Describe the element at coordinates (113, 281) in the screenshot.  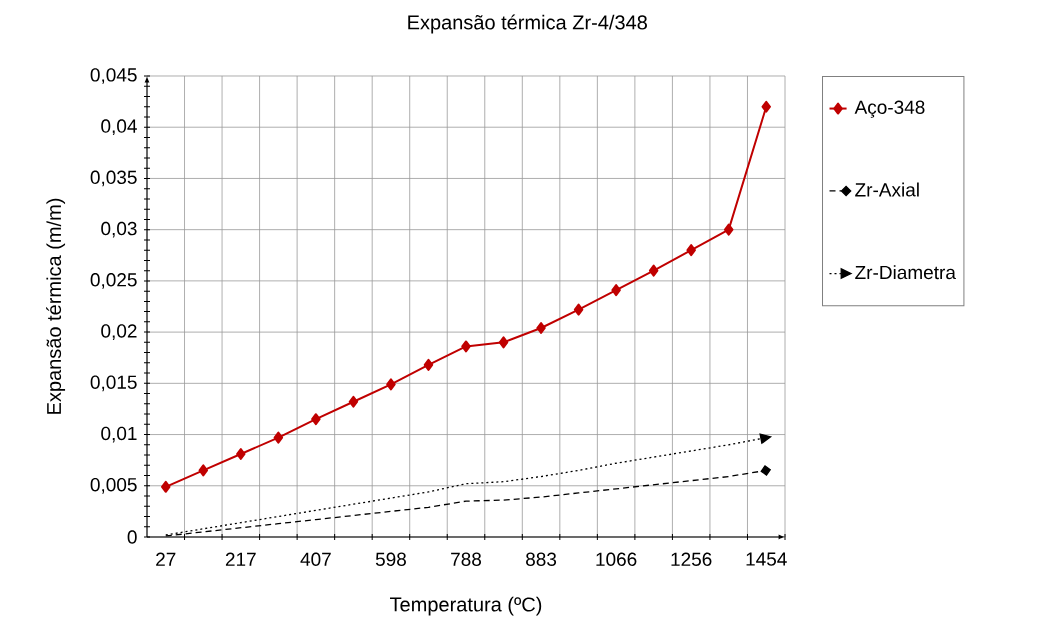
I see `y-tick-label: 0,025` at that location.